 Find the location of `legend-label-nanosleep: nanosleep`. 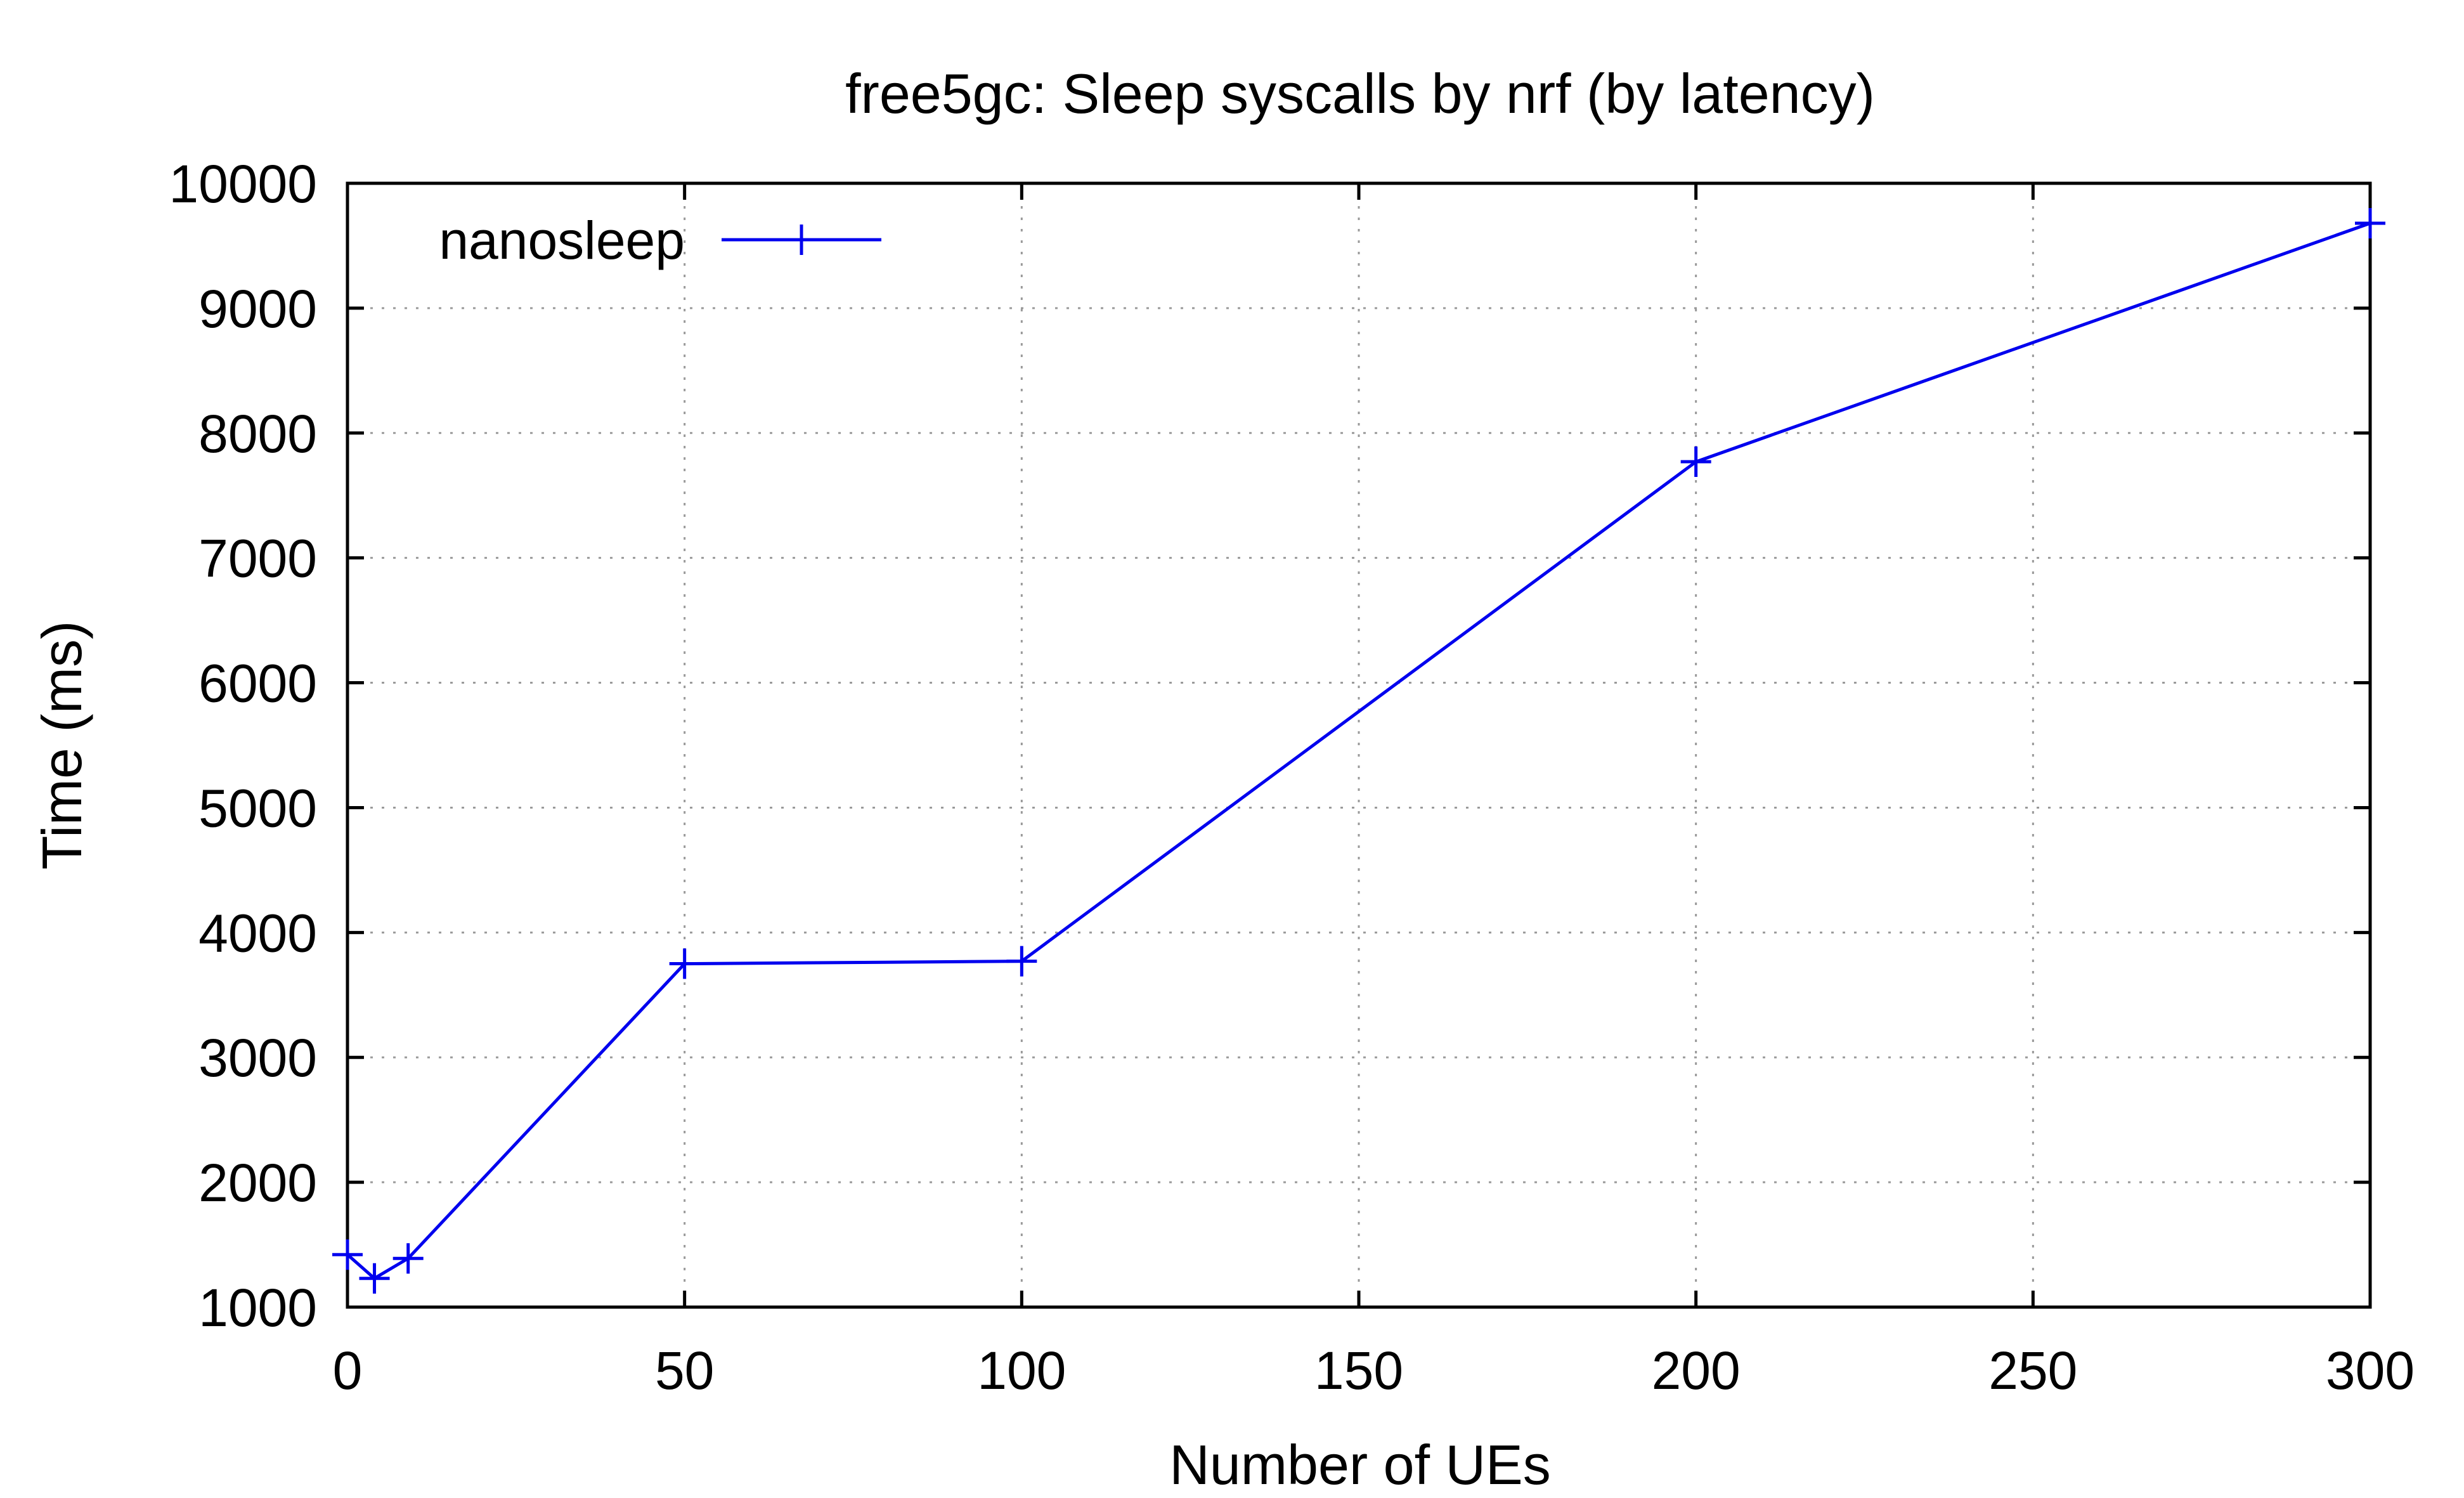

legend-label-nanosleep: nanosleep is located at coordinates (562, 241).